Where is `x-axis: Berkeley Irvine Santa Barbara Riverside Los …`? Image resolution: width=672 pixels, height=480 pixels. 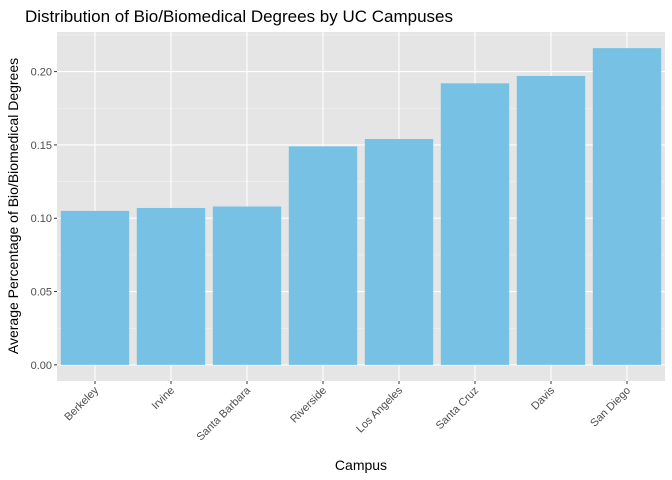
x-axis: Berkeley Irvine Santa Barbara Riverside Los … is located at coordinates (347, 412).